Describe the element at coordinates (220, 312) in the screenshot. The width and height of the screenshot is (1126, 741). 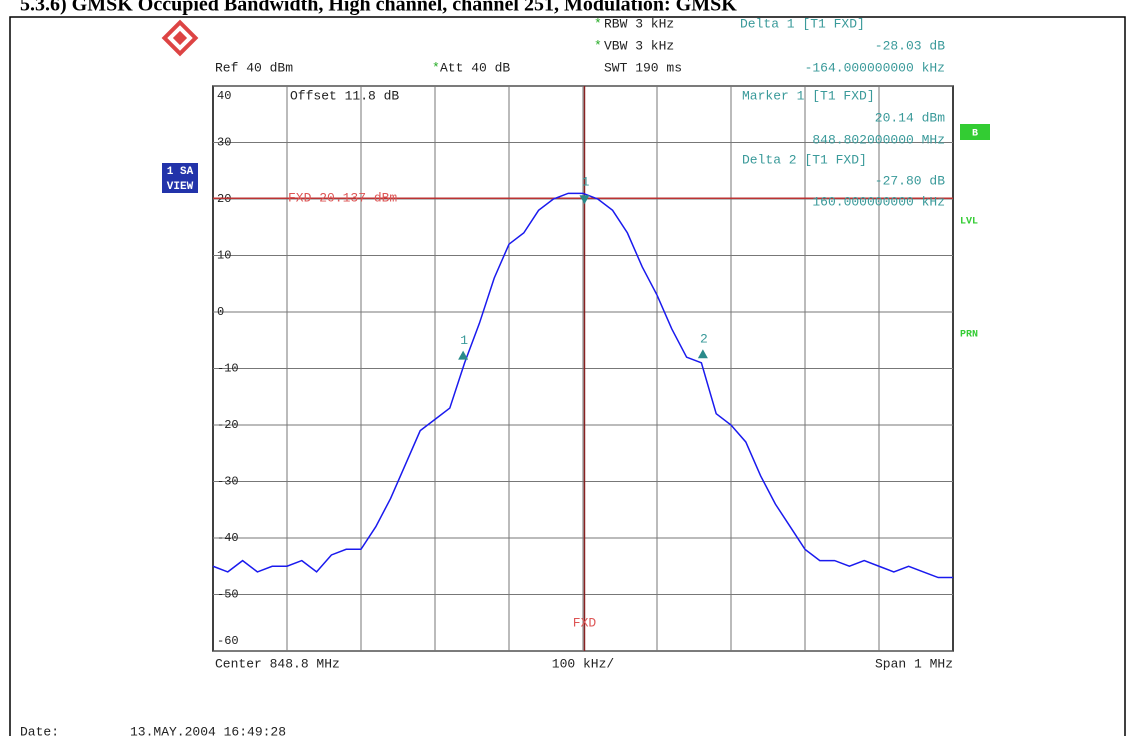
I see `y-tick-label: 0` at that location.